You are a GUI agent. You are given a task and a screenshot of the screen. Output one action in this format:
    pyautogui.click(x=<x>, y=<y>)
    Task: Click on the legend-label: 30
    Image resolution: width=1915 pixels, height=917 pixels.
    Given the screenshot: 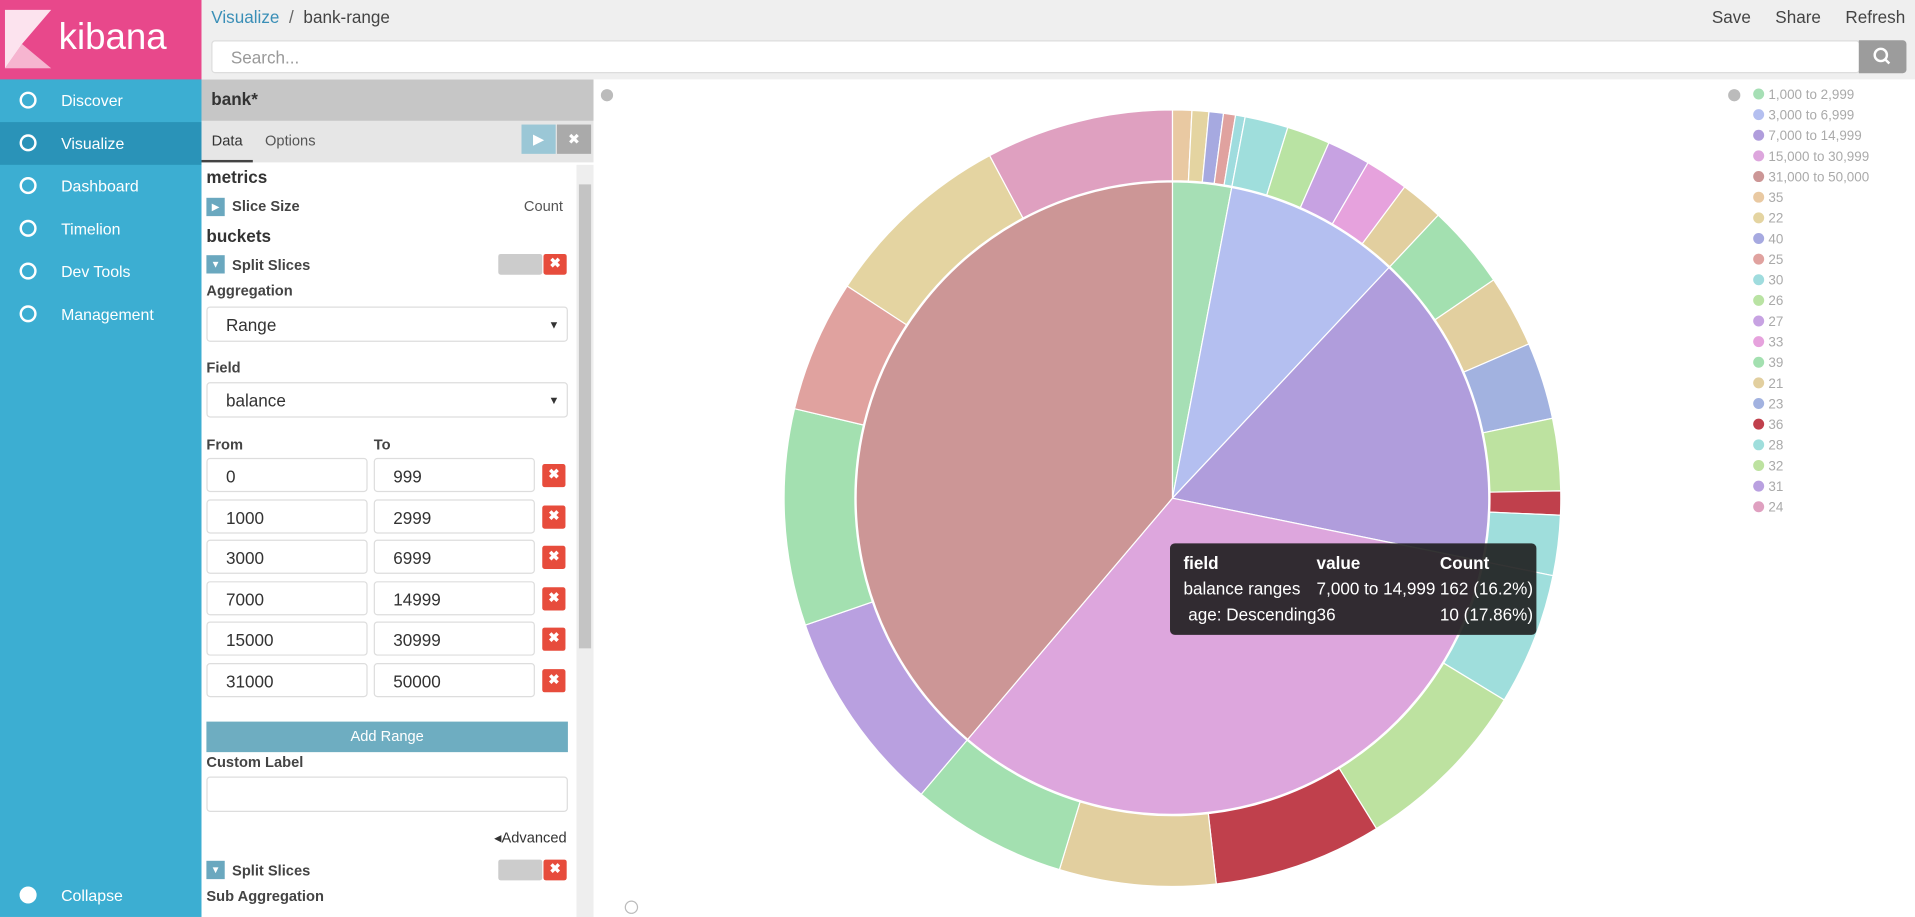 What is the action you would take?
    pyautogui.click(x=1775, y=280)
    